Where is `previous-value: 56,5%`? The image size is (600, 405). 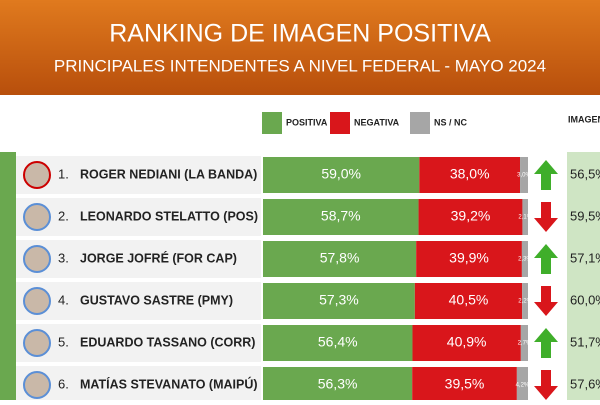 previous-value: 56,5% is located at coordinates (585, 173).